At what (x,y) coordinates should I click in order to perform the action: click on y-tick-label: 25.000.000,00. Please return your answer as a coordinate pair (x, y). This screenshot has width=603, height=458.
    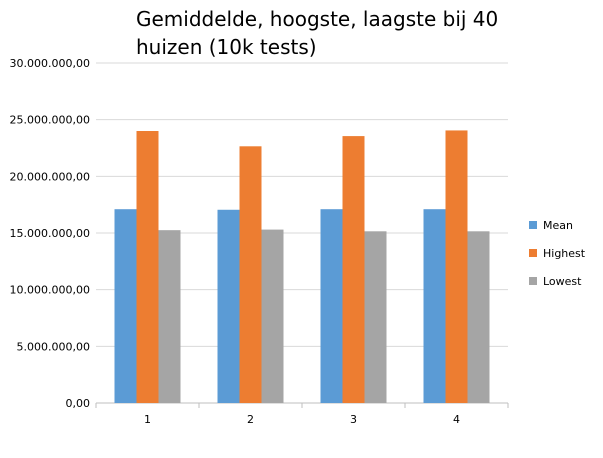
    Looking at the image, I should click on (50, 120).